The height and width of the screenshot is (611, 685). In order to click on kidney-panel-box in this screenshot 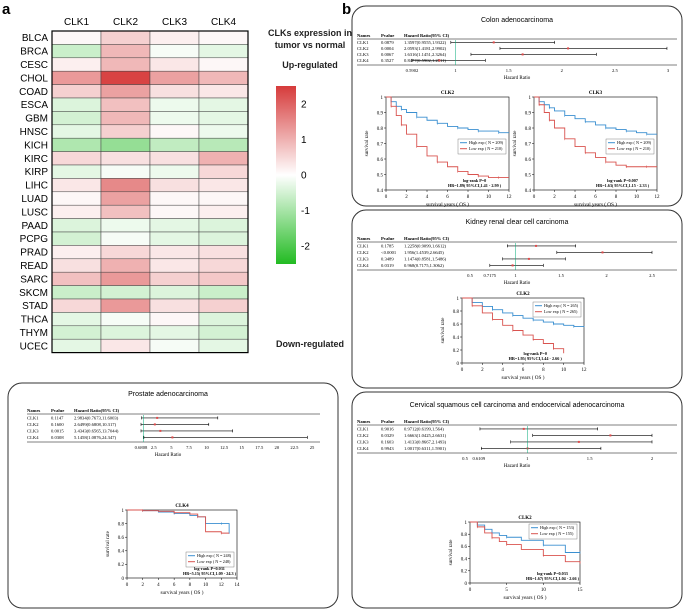, I will do `click(517, 299)`.